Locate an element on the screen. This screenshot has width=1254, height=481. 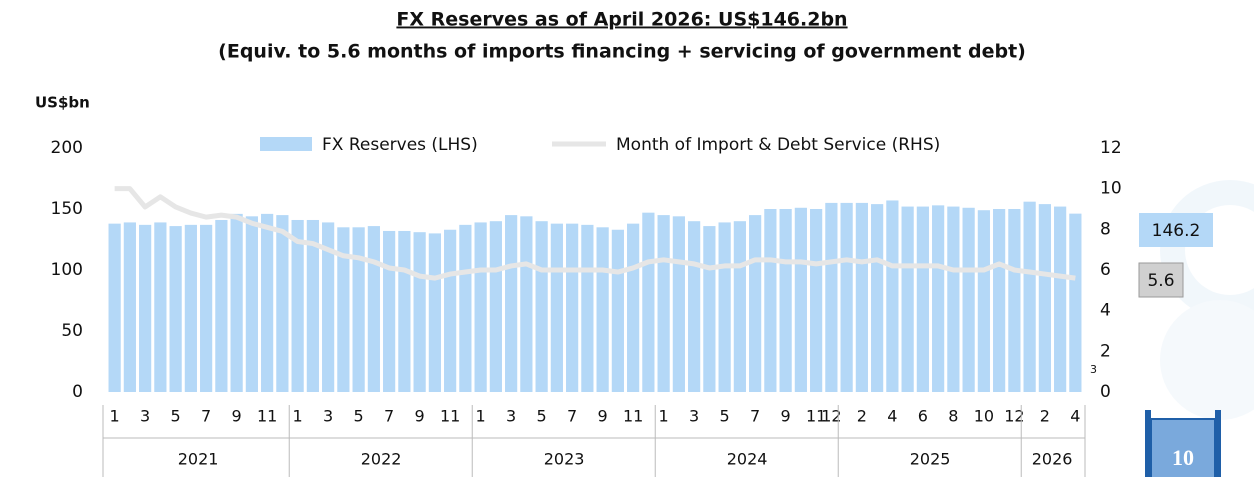
year-label: 2021 is located at coordinates (198, 459).